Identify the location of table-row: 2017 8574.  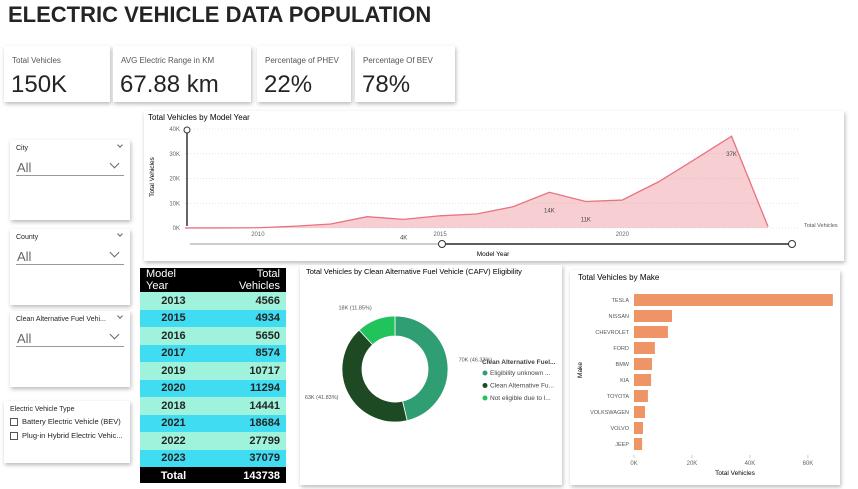
(213, 353).